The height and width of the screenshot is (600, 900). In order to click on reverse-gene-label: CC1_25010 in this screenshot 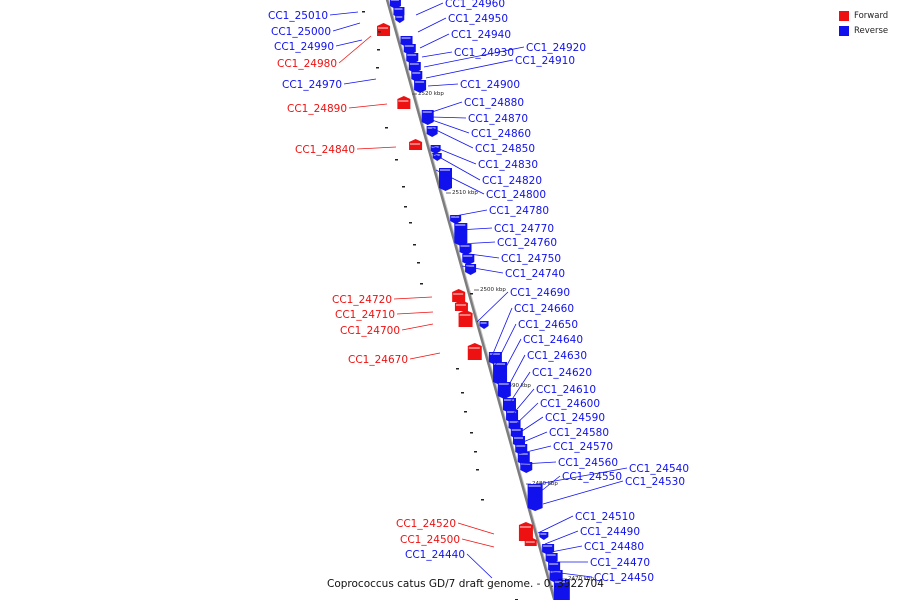, I will do `click(298, 16)`.